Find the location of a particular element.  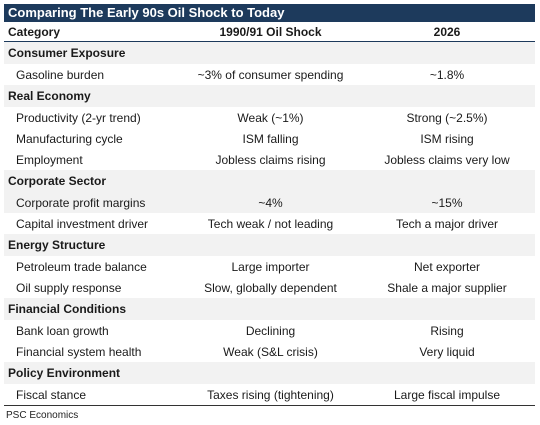

table-row: Corporate profit margins ~4% ~15% is located at coordinates (269, 202).